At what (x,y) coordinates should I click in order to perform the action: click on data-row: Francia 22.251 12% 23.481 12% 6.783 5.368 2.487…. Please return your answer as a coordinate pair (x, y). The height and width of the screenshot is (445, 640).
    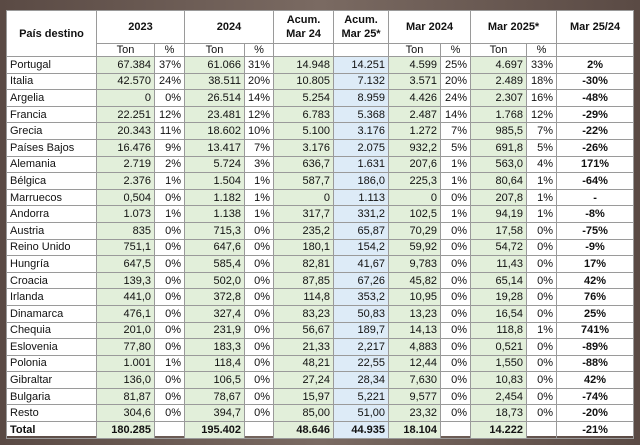
    Looking at the image, I should click on (320, 114).